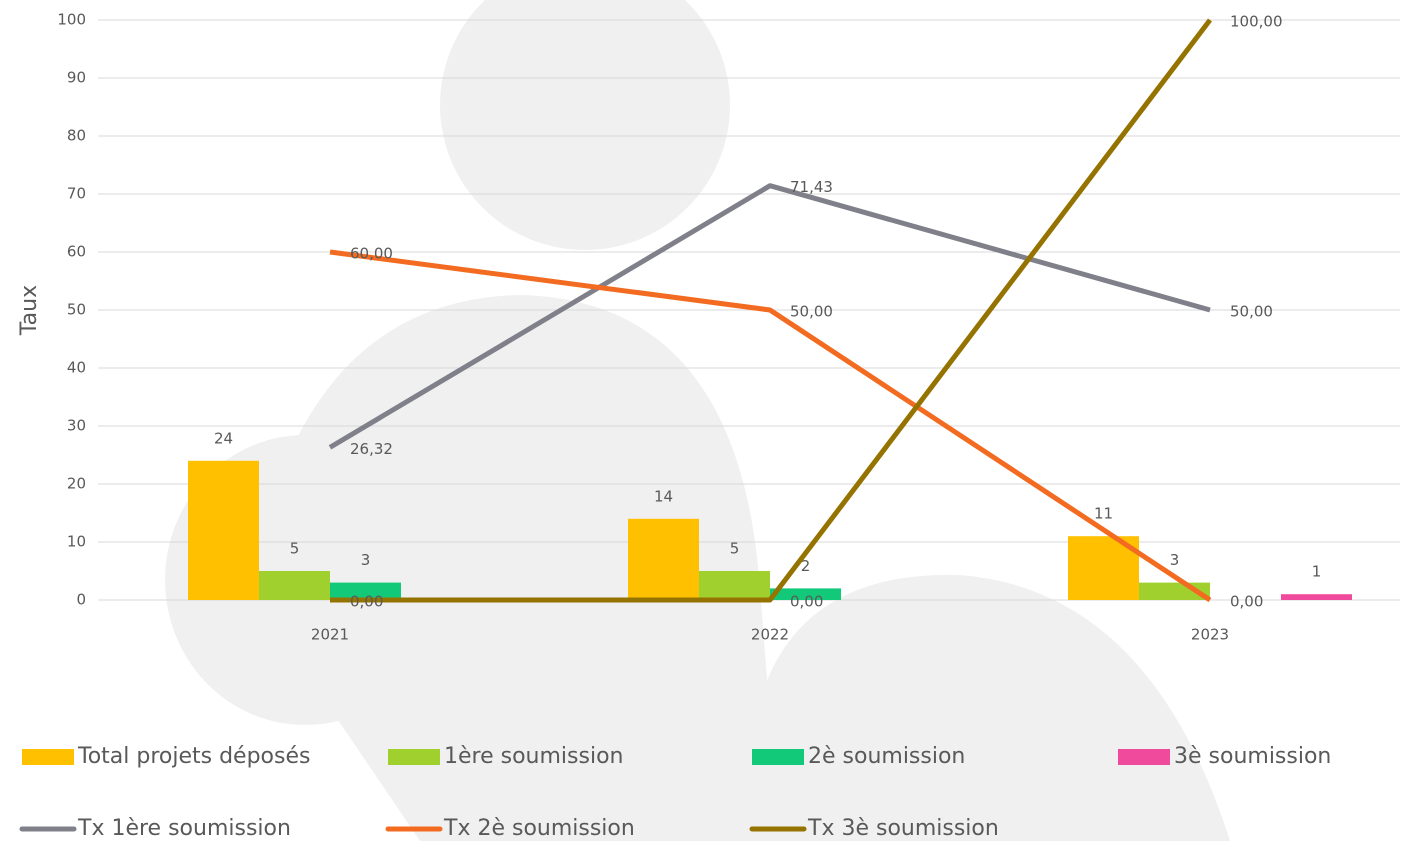 Image resolution: width=1408 pixels, height=845 pixels. Describe the element at coordinates (903, 828) in the screenshot. I see `legend-label: Tx 3è soumission` at that location.